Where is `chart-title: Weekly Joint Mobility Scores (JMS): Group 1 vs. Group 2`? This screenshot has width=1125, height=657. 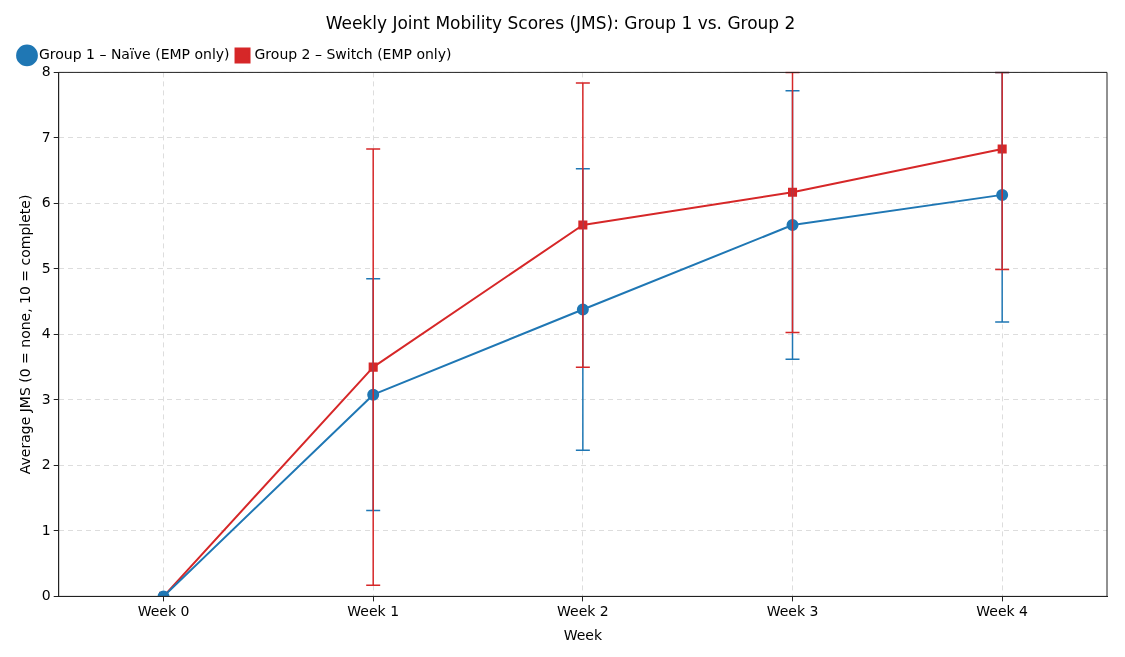 chart-title: Weekly Joint Mobility Scores (JMS): Group 1 vs. Group 2 is located at coordinates (560, 22).